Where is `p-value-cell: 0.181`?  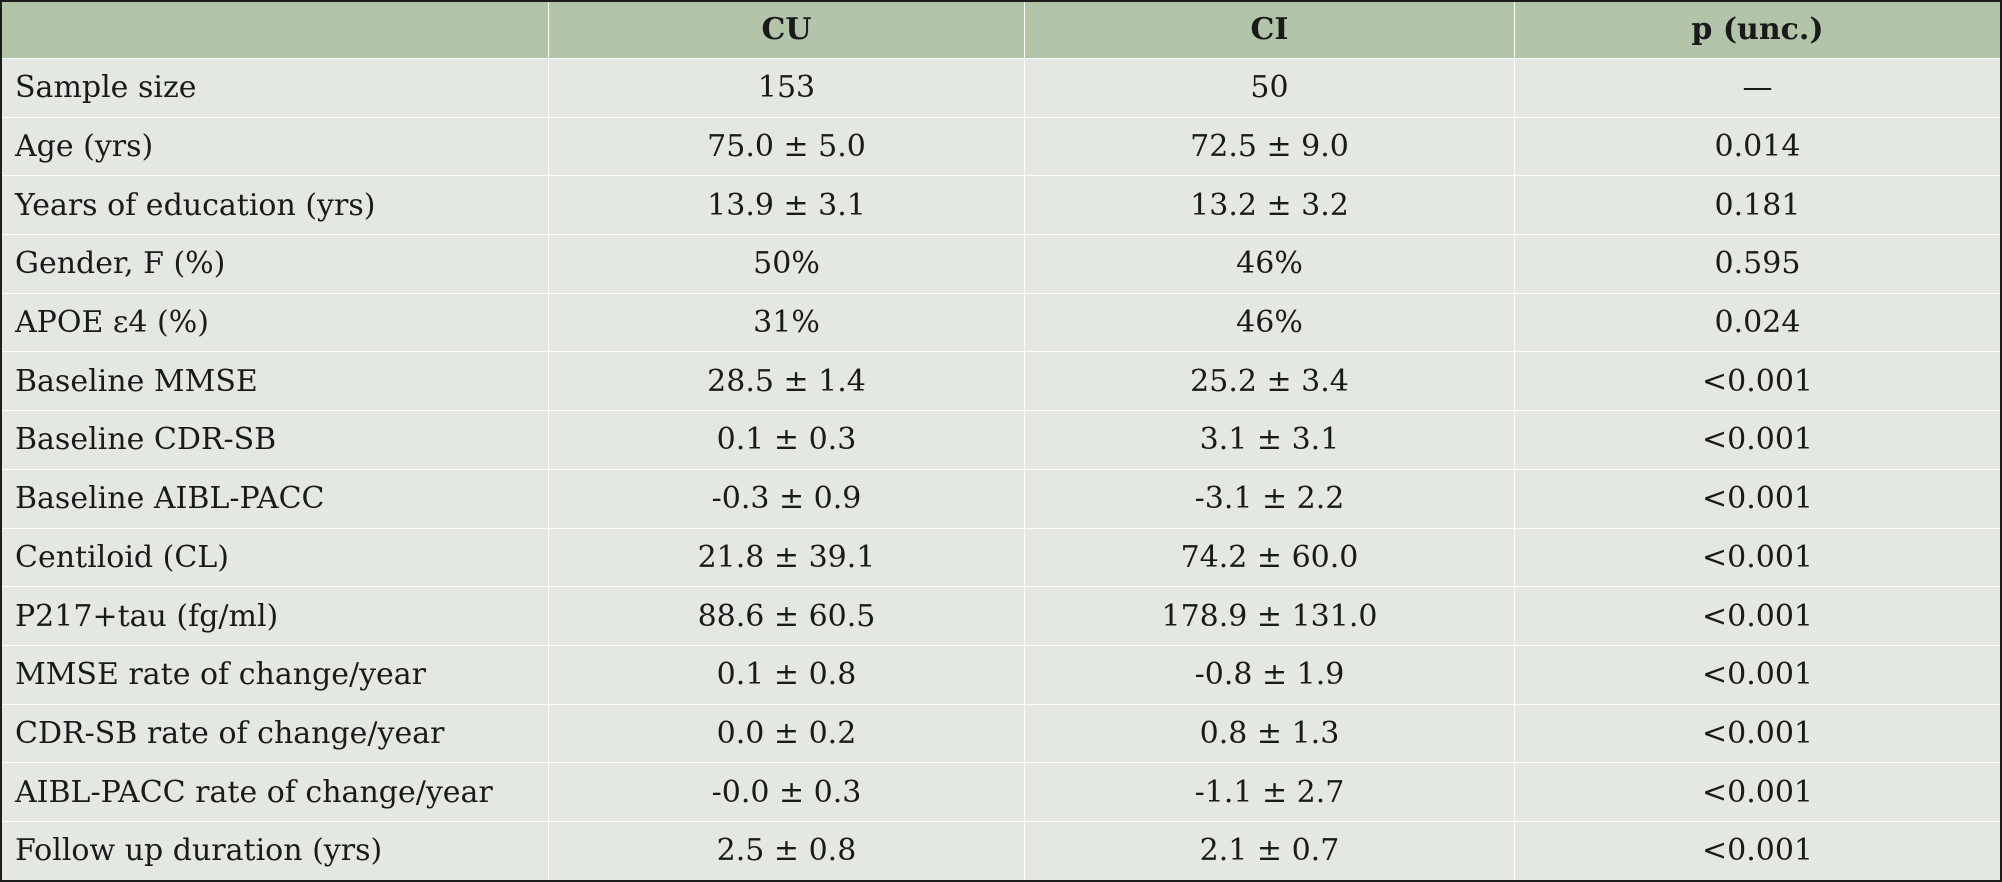
p-value-cell: 0.181 is located at coordinates (1757, 205).